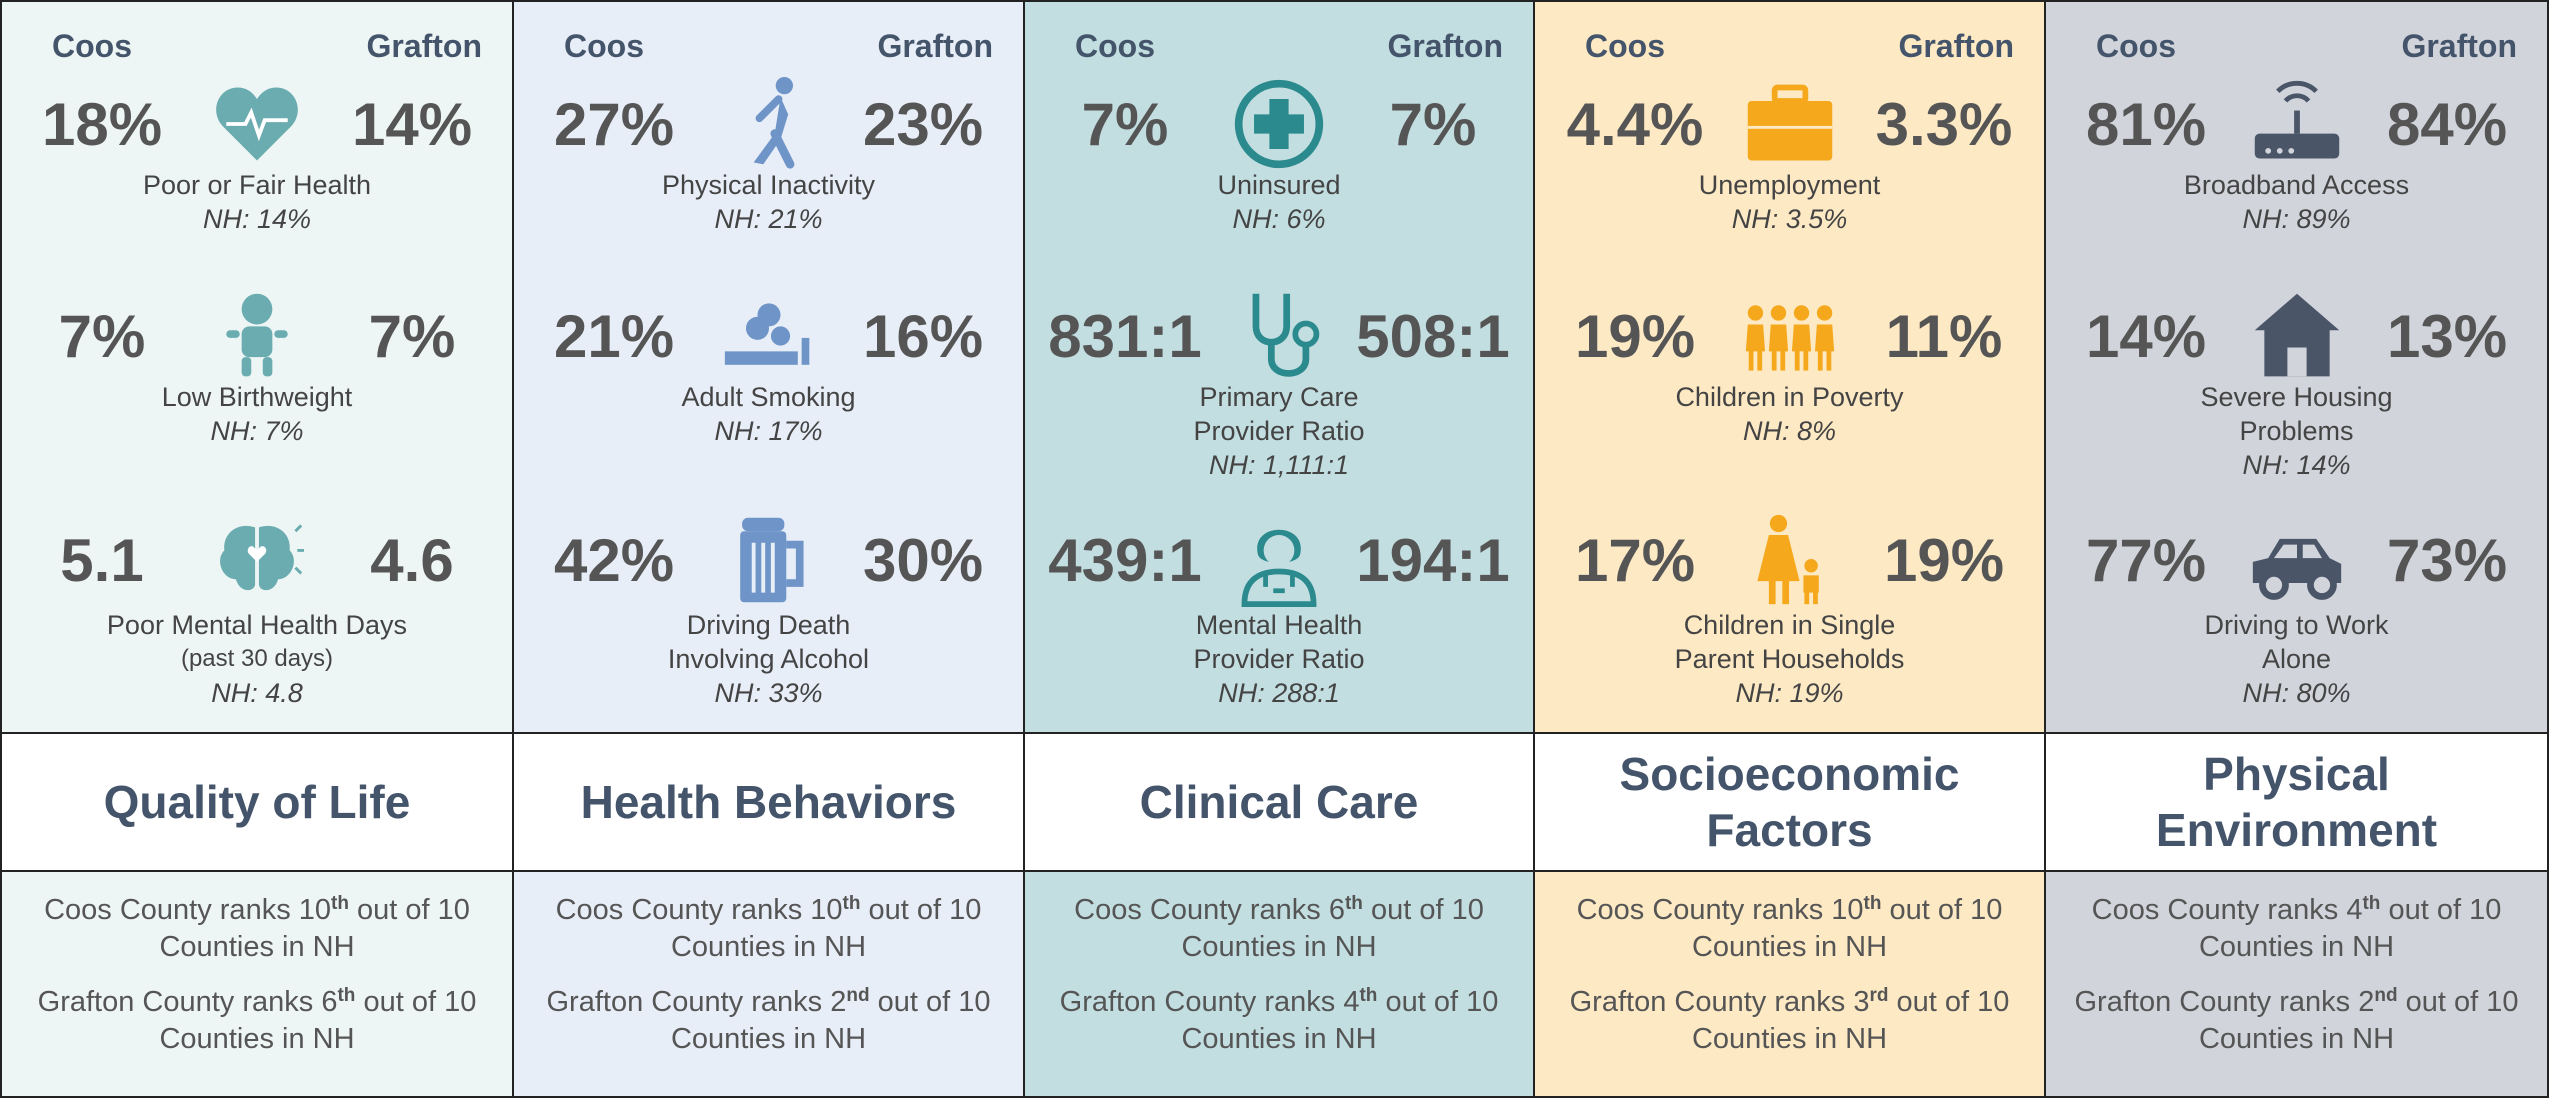 The image size is (2549, 1098). What do you see at coordinates (1279, 219) in the screenshot?
I see `state-average: NH: 6%` at bounding box center [1279, 219].